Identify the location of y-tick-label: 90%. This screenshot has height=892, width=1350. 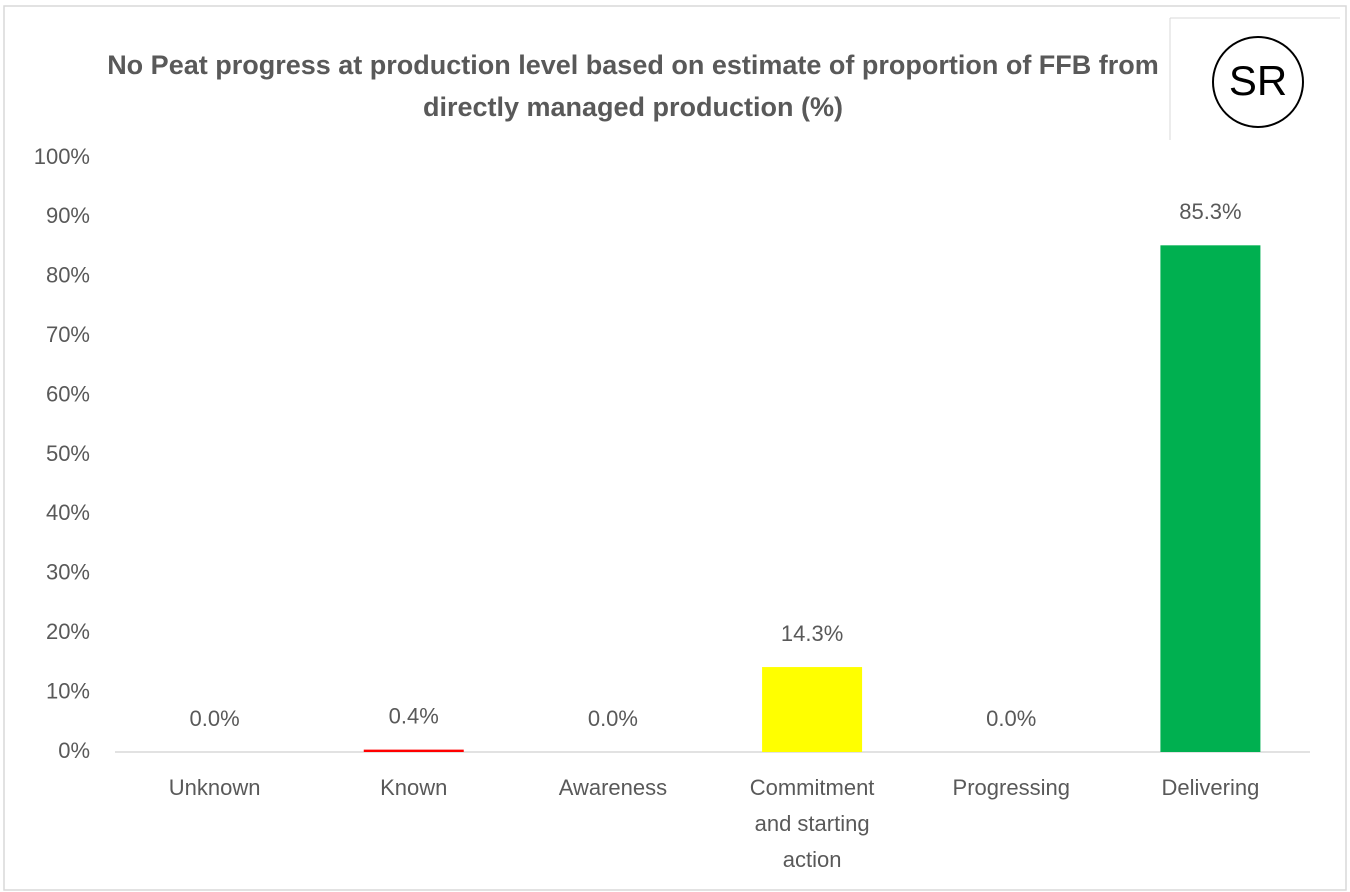
(68, 215).